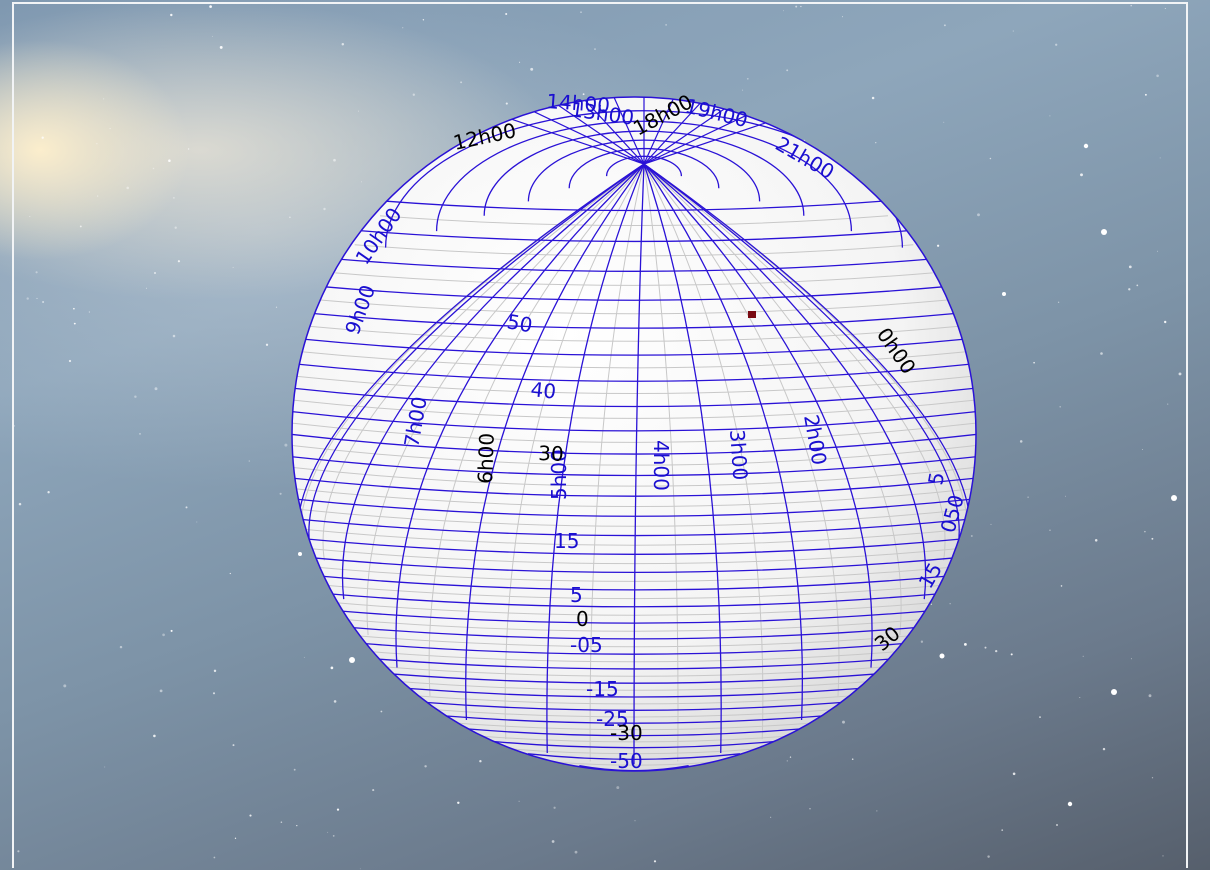  I want to click on selected-object-marker, so click(752, 314).